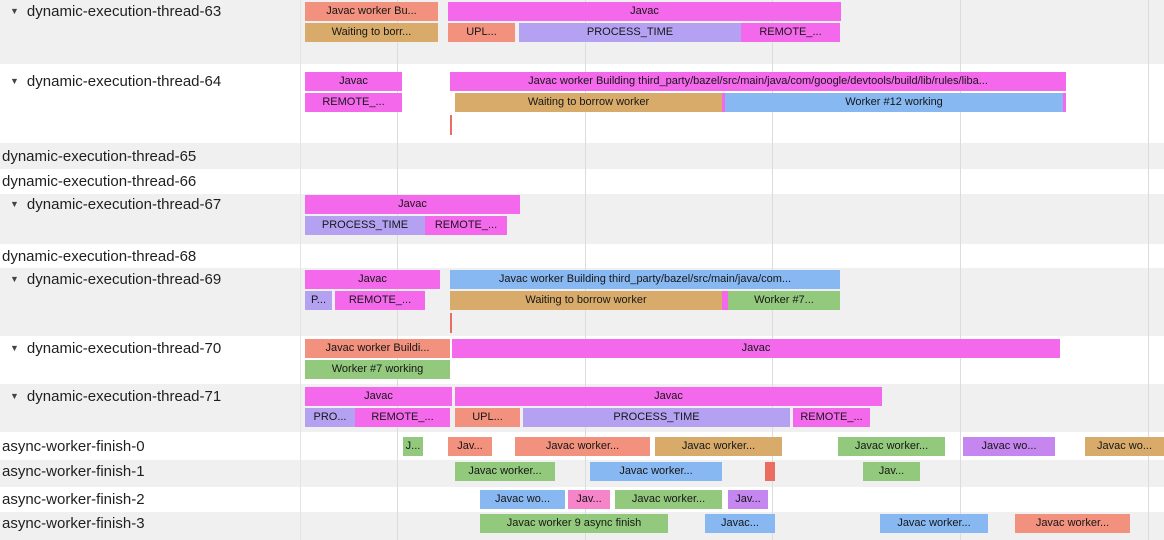  What do you see at coordinates (150, 181) in the screenshot?
I see `track-label: dynamic-execution-thread-66` at bounding box center [150, 181].